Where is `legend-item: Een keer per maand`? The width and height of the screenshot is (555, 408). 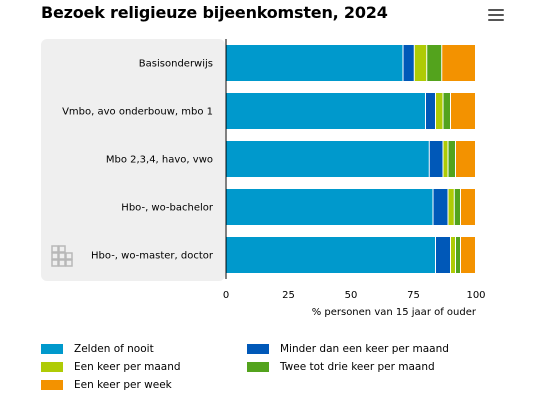
legend-item: Een keer per maand is located at coordinates (111, 367).